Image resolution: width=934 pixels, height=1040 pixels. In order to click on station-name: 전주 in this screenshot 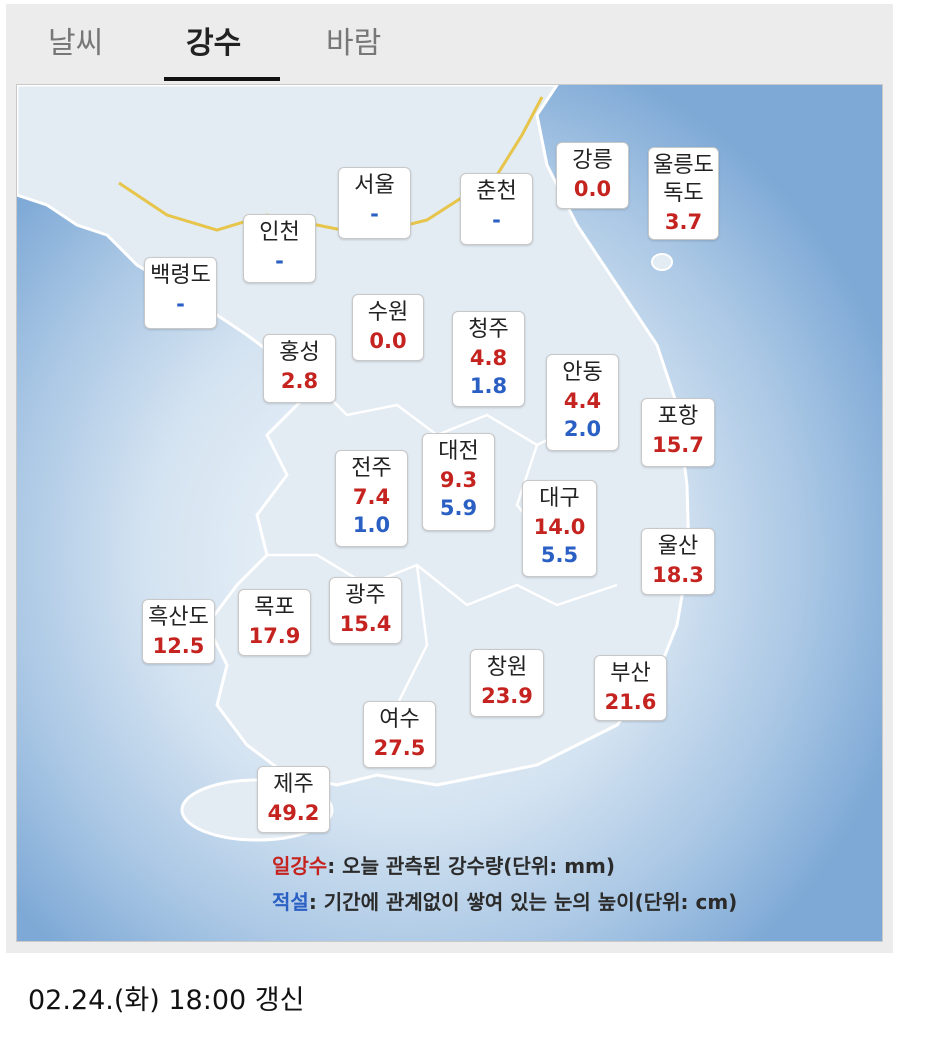, I will do `click(371, 468)`.